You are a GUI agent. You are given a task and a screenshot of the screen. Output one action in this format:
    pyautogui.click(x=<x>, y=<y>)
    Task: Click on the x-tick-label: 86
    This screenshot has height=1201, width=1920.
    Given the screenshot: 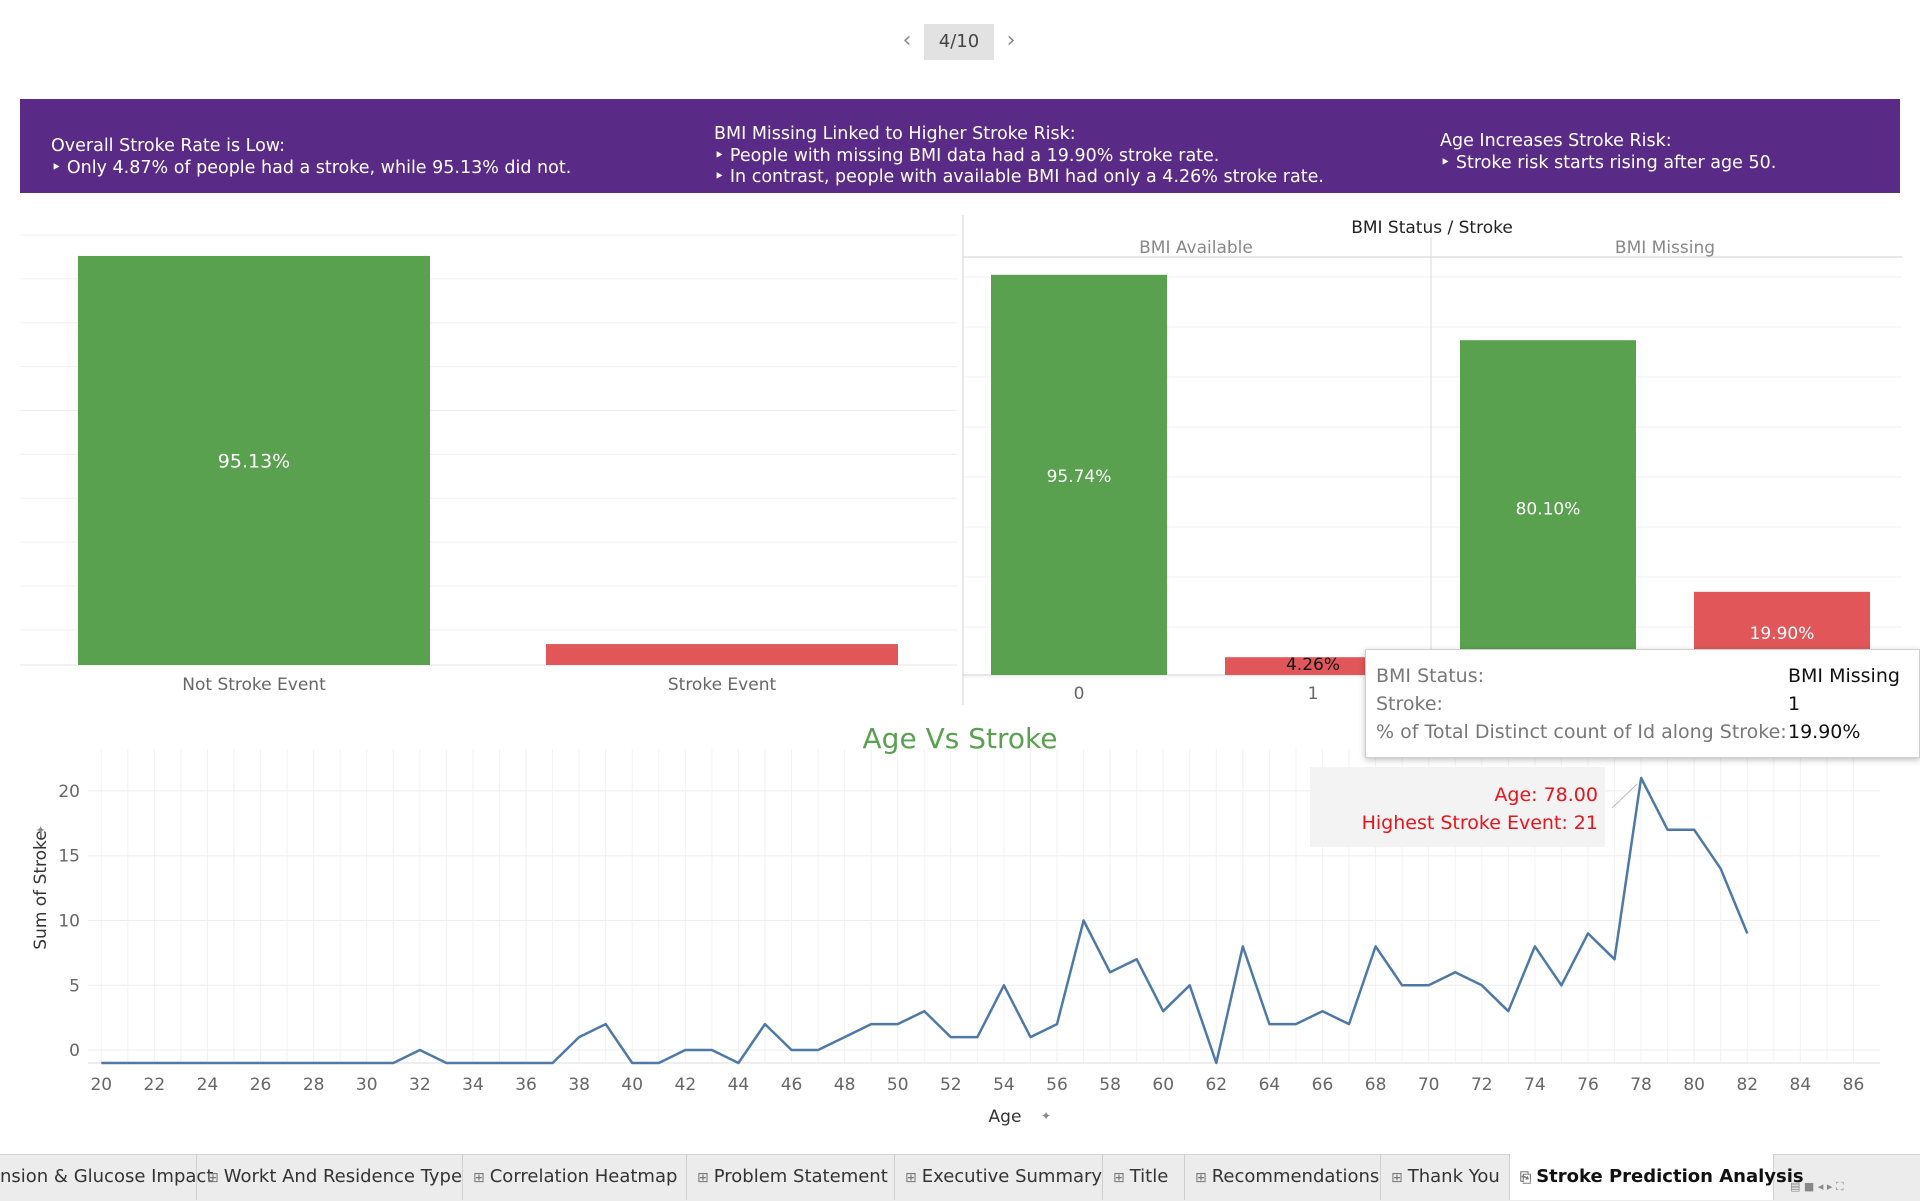 What is the action you would take?
    pyautogui.click(x=1854, y=1085)
    